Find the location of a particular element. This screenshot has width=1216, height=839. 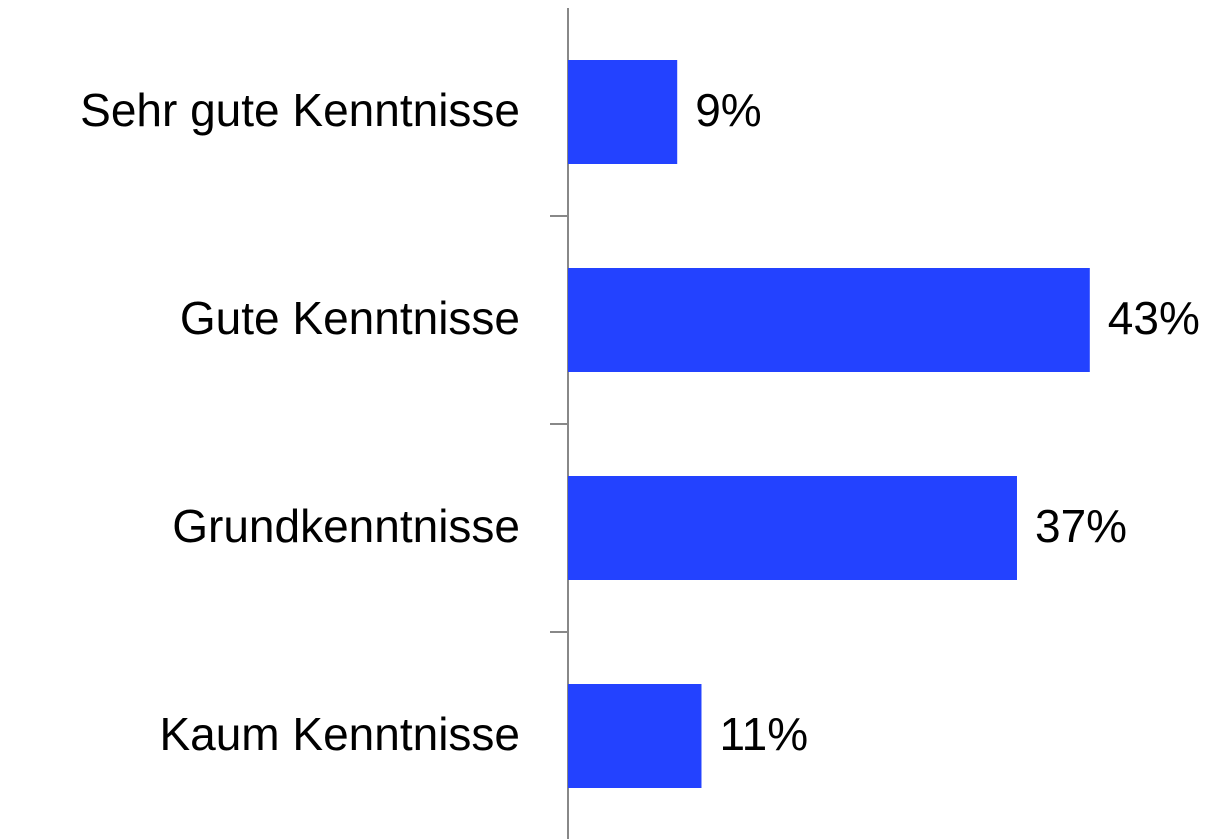

value-label: 11% is located at coordinates (763, 734).